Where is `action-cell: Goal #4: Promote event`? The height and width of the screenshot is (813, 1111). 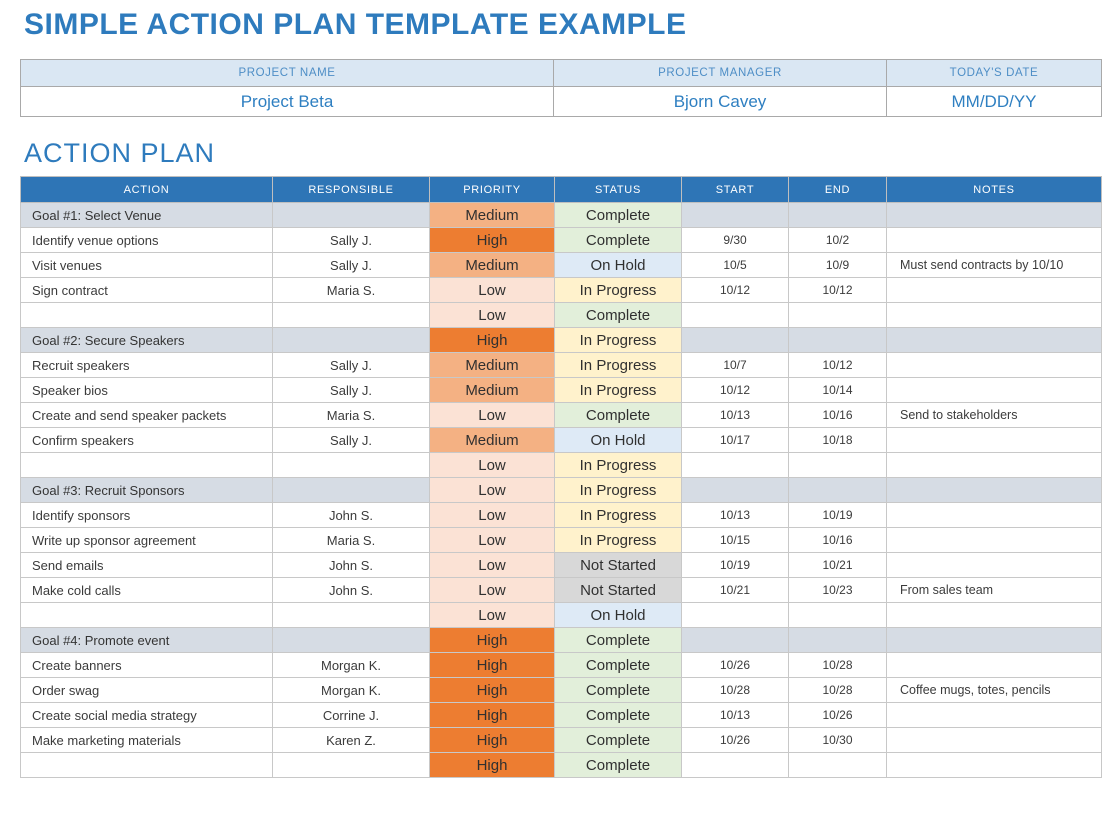 action-cell: Goal #4: Promote event is located at coordinates (146, 640).